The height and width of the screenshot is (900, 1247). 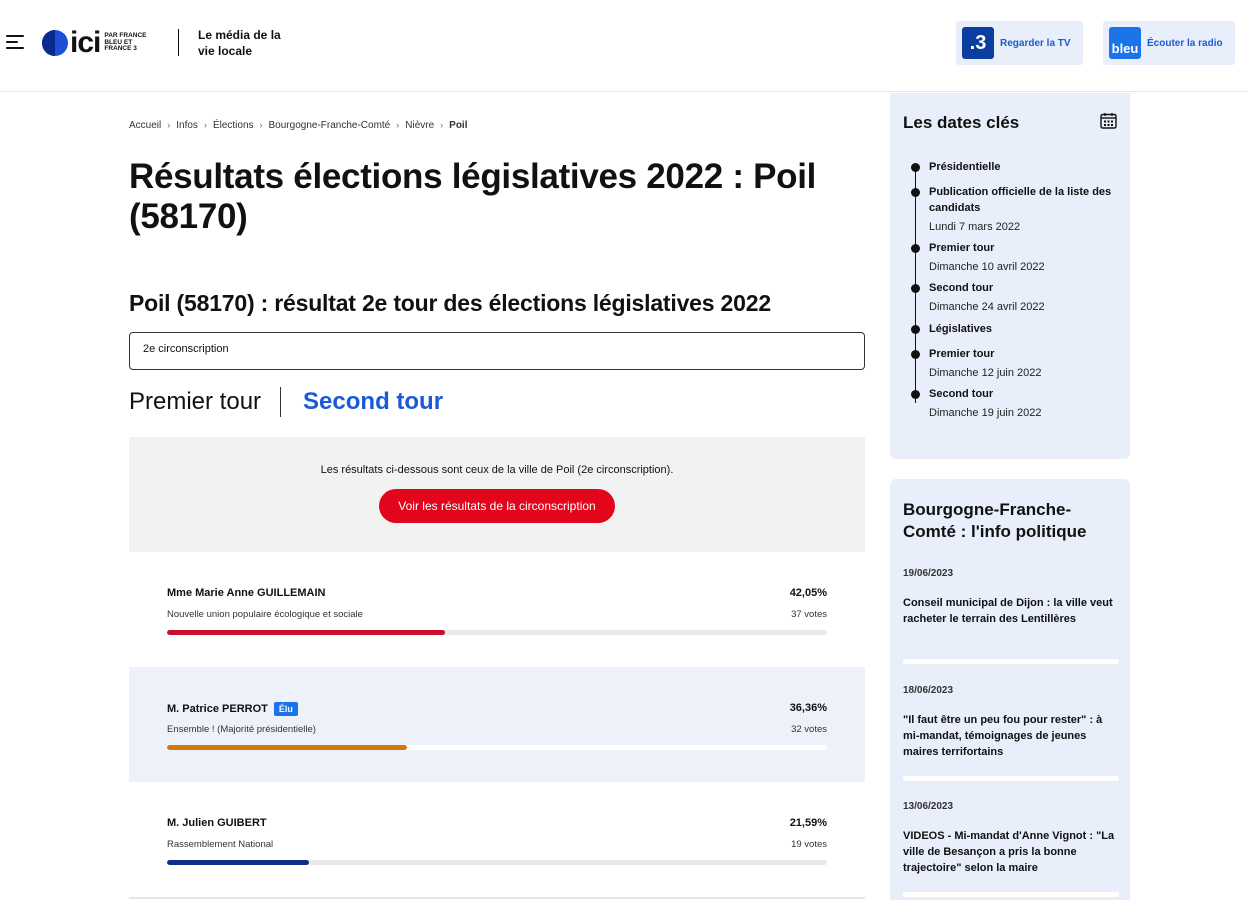 What do you see at coordinates (1035, 43) in the screenshot?
I see `watch-tv-label: Regarder la TV` at bounding box center [1035, 43].